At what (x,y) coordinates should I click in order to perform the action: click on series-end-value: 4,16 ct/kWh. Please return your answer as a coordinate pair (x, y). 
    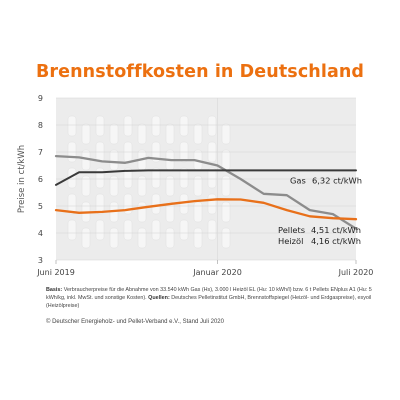
    Looking at the image, I should click on (336, 241).